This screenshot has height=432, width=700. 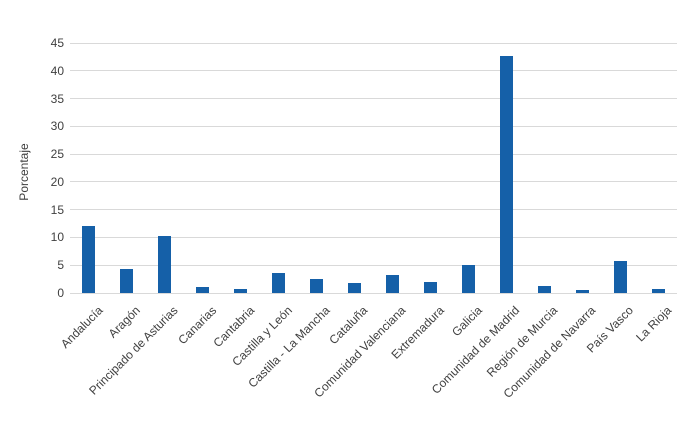 What do you see at coordinates (57, 126) in the screenshot?
I see `y-tick-label: 30` at bounding box center [57, 126].